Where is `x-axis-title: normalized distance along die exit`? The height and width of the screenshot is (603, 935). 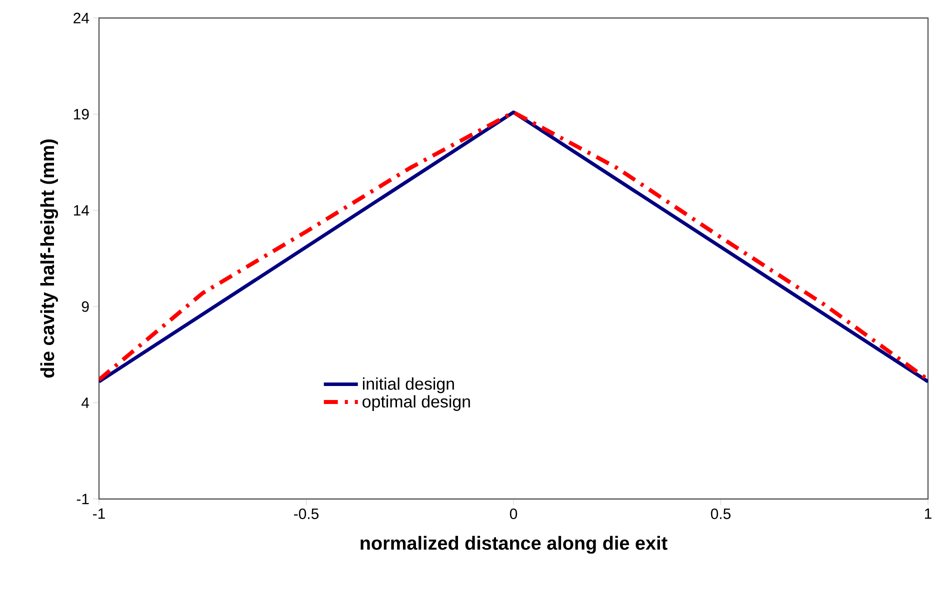
x-axis-title: normalized distance along die exit is located at coordinates (514, 545).